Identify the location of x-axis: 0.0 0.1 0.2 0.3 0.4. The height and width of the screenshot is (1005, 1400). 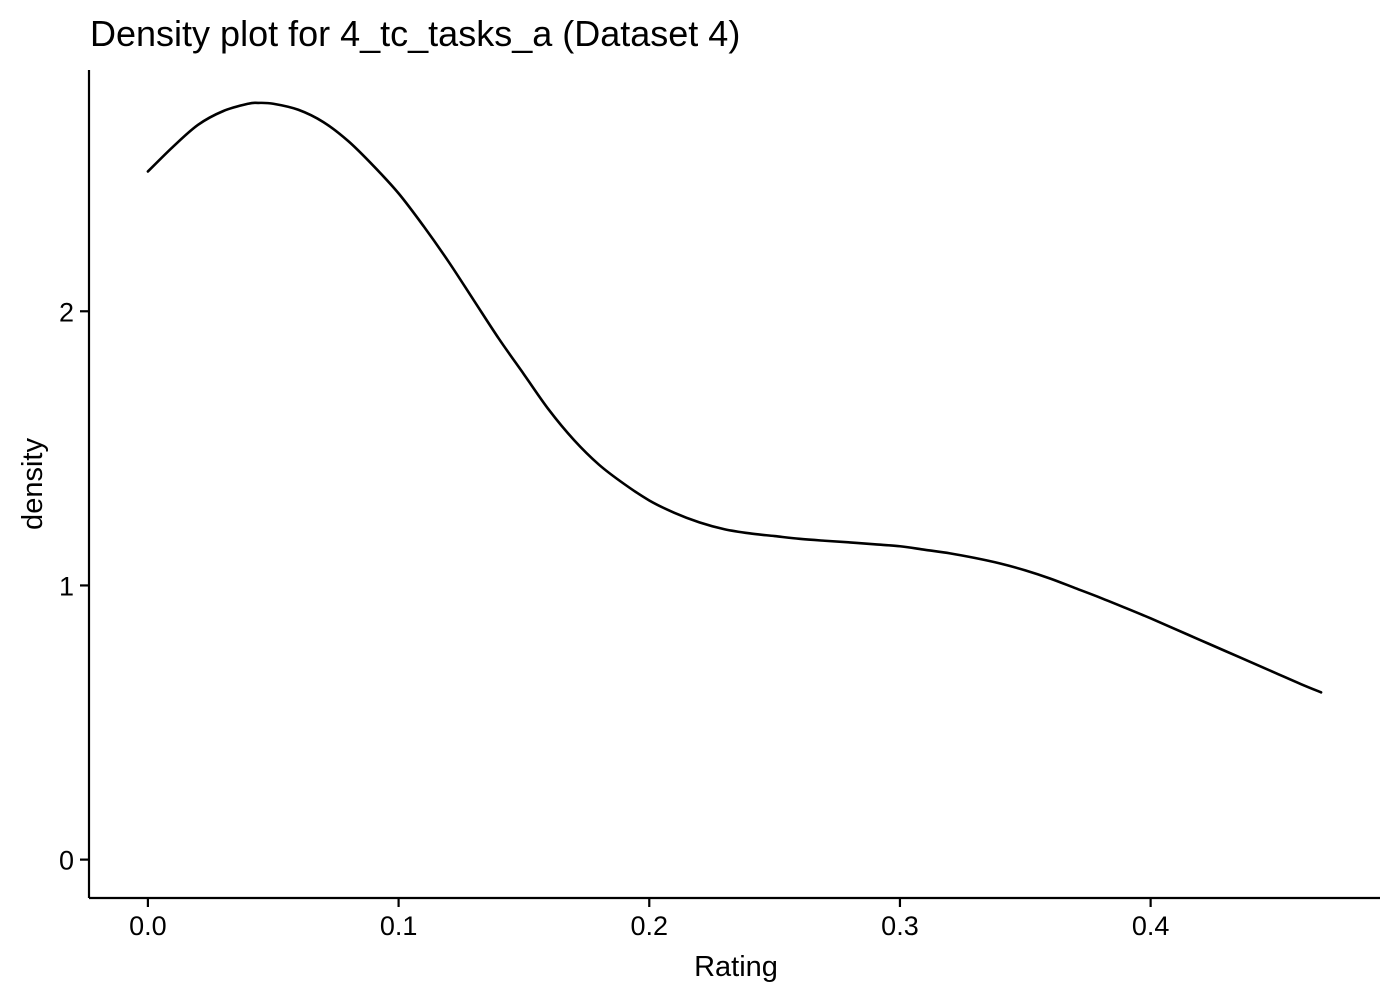
(734, 918).